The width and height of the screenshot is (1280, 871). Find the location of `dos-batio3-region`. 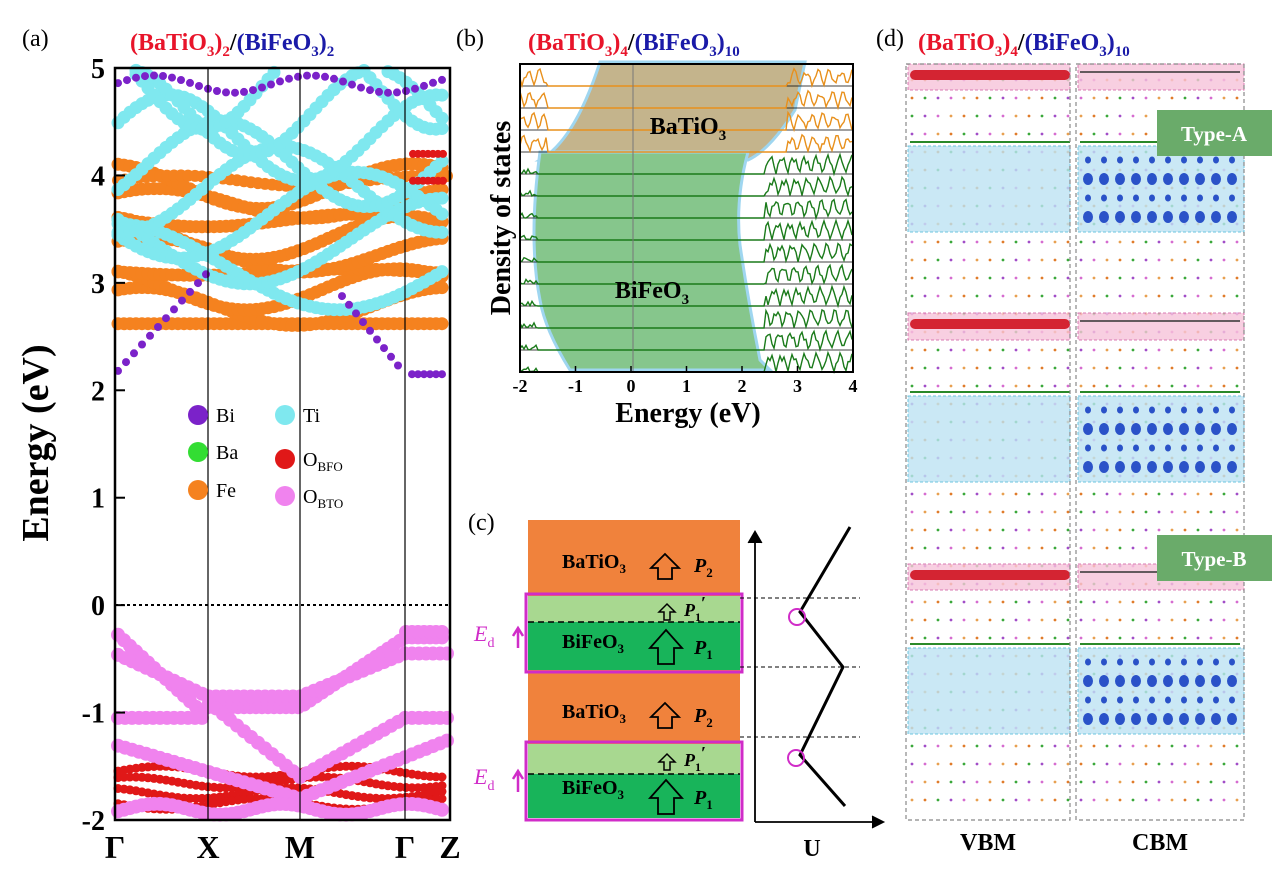

dos-batio3-region is located at coordinates (670, 111).